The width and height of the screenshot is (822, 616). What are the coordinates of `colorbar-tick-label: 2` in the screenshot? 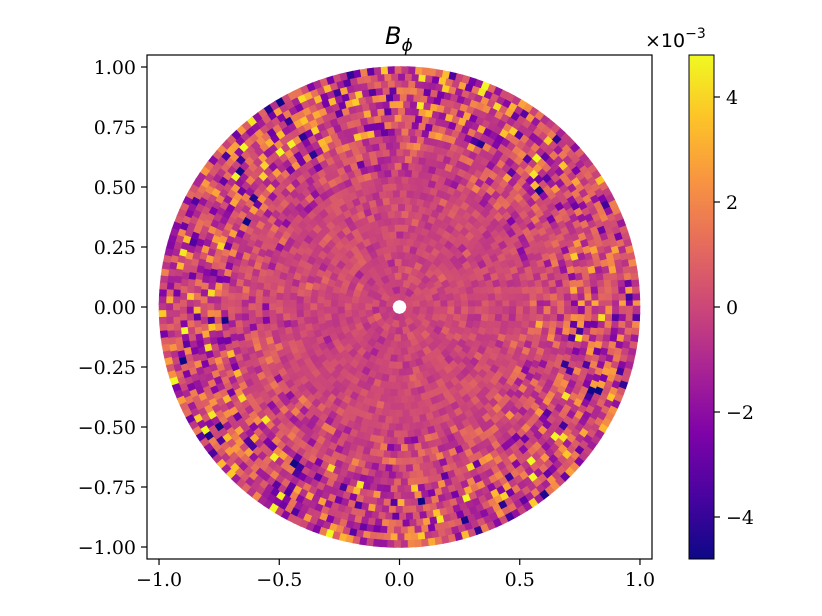 It's located at (732, 203).